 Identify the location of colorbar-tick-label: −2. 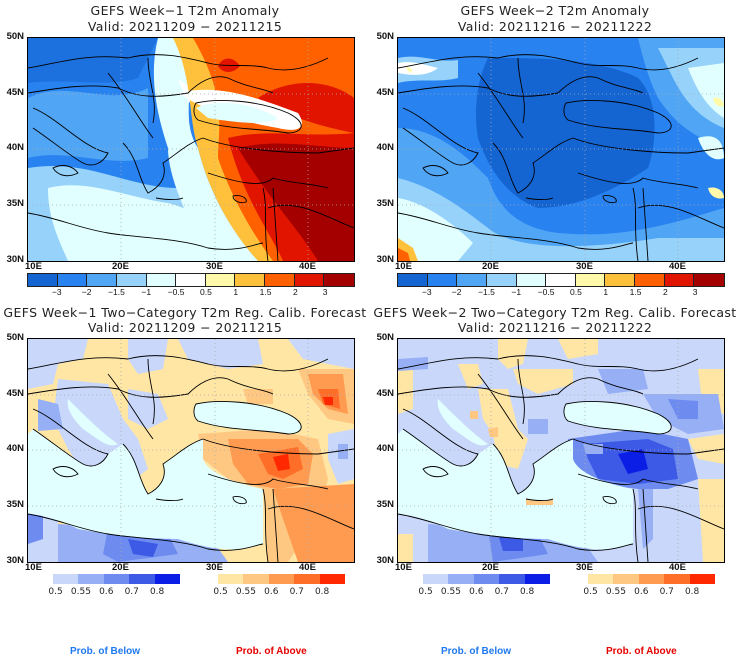
(86, 292).